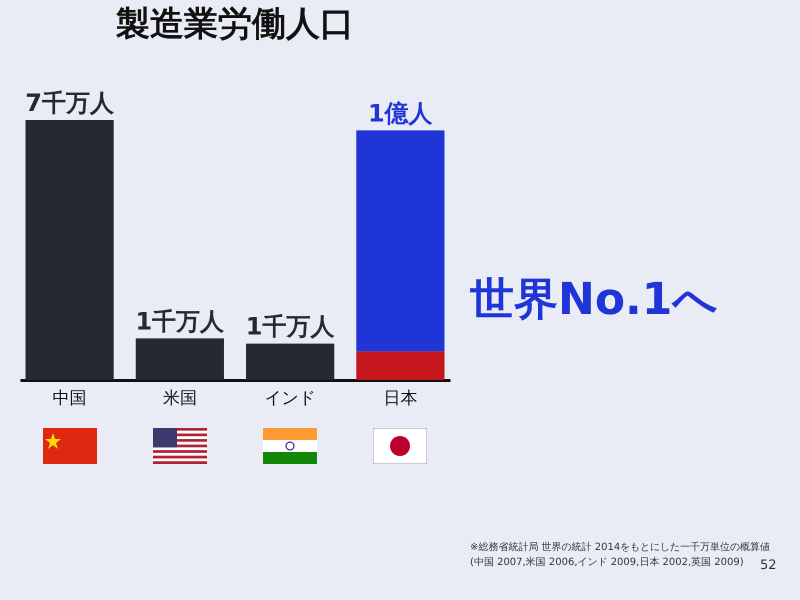 The width and height of the screenshot is (800, 600). Describe the element at coordinates (290, 398) in the screenshot. I see `x-tick-label: インド` at that location.